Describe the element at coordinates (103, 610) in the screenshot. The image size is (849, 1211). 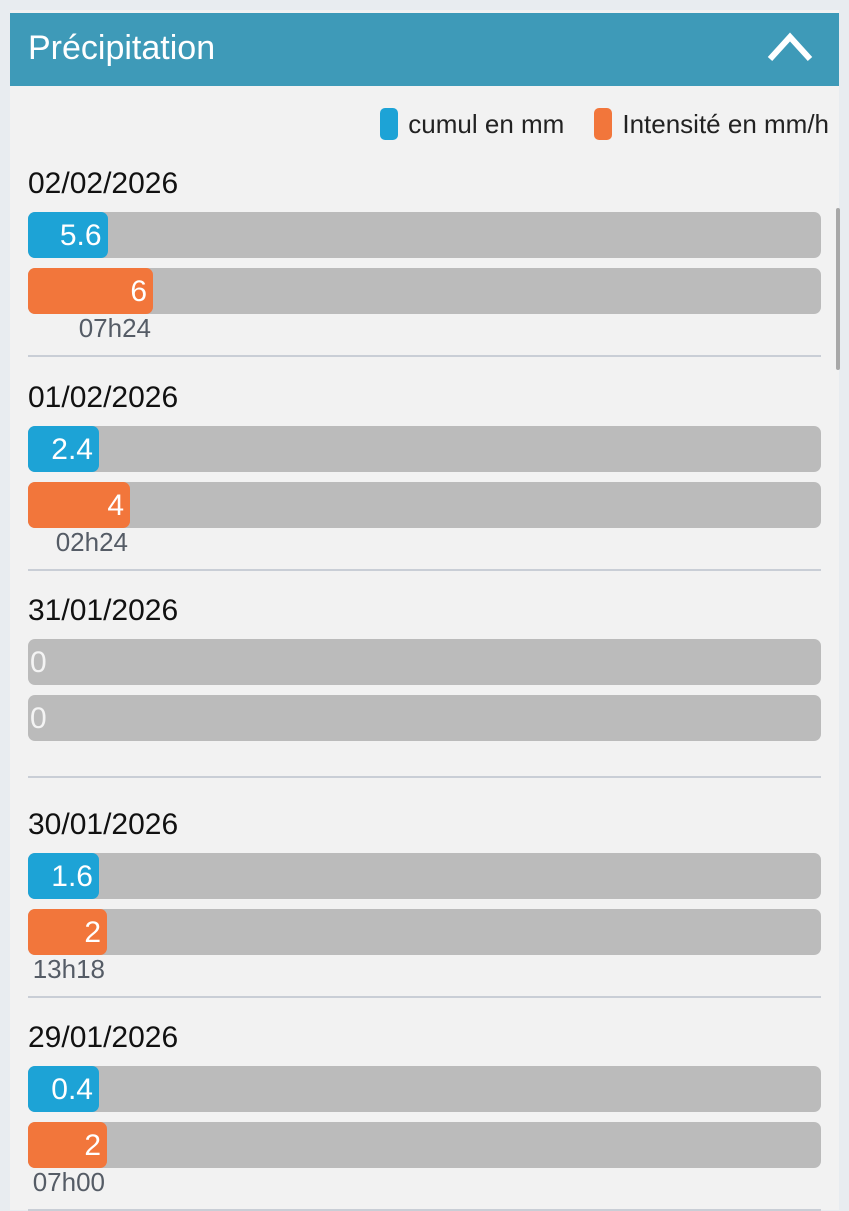
I see `day-date: 31/01/2026` at that location.